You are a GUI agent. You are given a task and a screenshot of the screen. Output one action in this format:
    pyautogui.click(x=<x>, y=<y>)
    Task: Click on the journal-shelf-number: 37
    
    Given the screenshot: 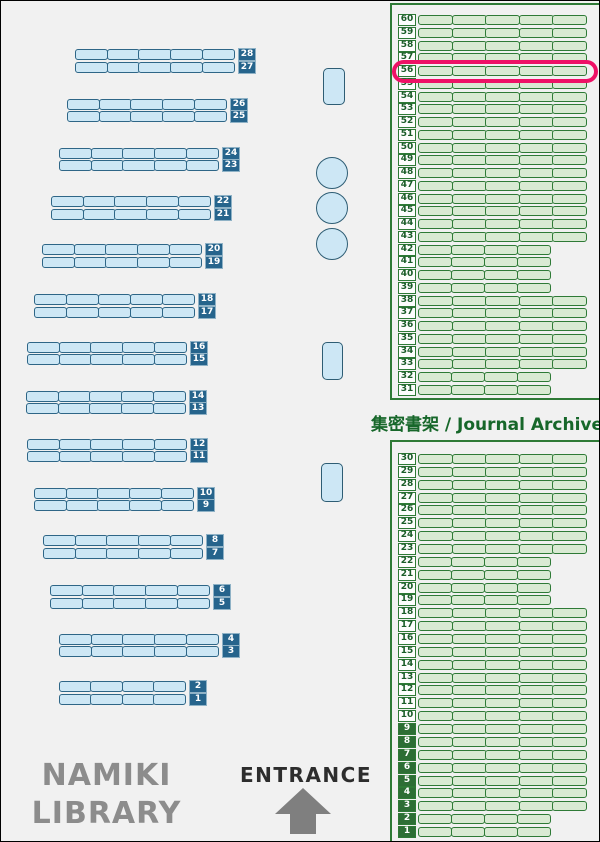 What is the action you would take?
    pyautogui.click(x=407, y=313)
    